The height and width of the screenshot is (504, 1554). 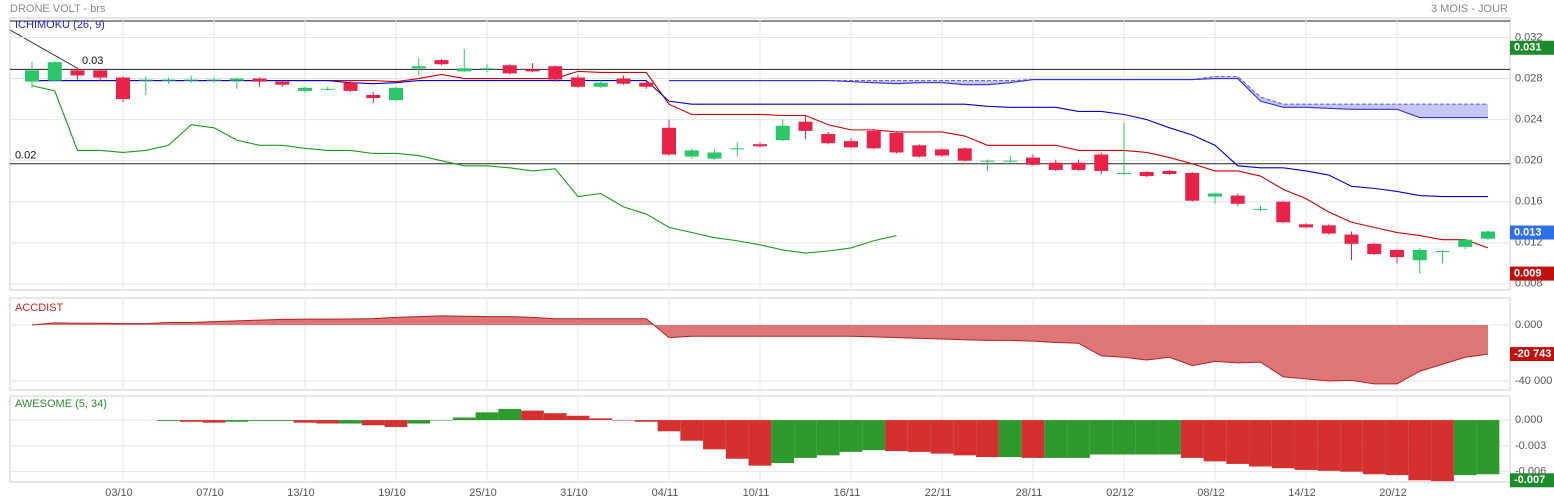 What do you see at coordinates (1528, 273) in the screenshot?
I see `price-tag-label: 0.009` at bounding box center [1528, 273].